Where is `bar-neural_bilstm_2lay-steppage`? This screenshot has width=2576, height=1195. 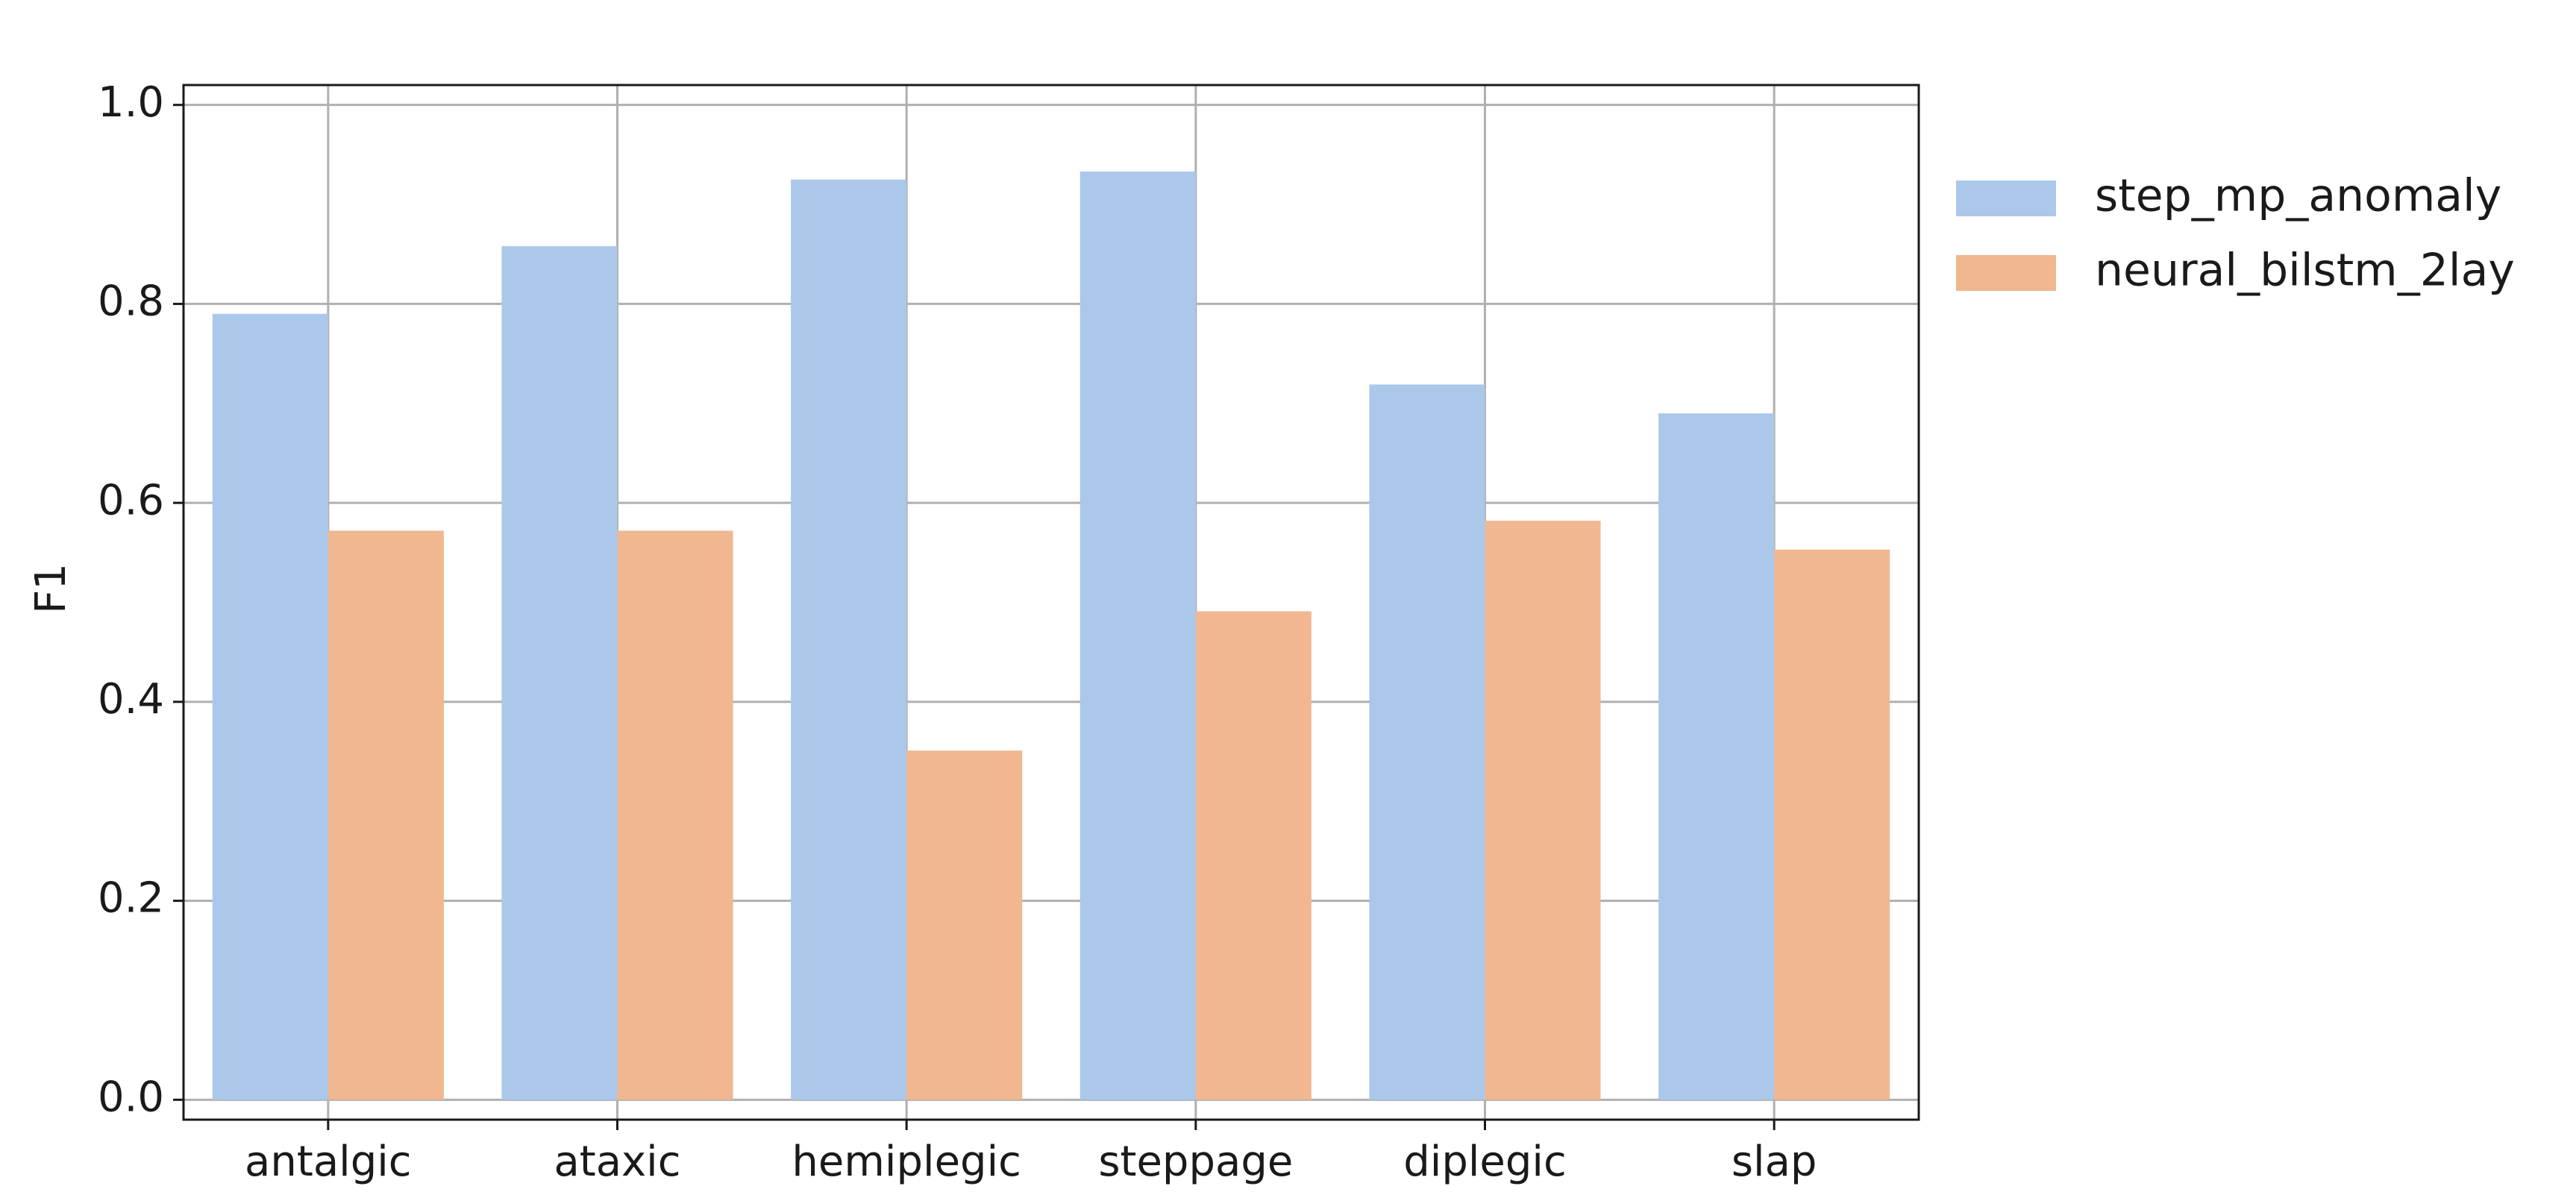 bar-neural_bilstm_2lay-steppage is located at coordinates (1253, 855).